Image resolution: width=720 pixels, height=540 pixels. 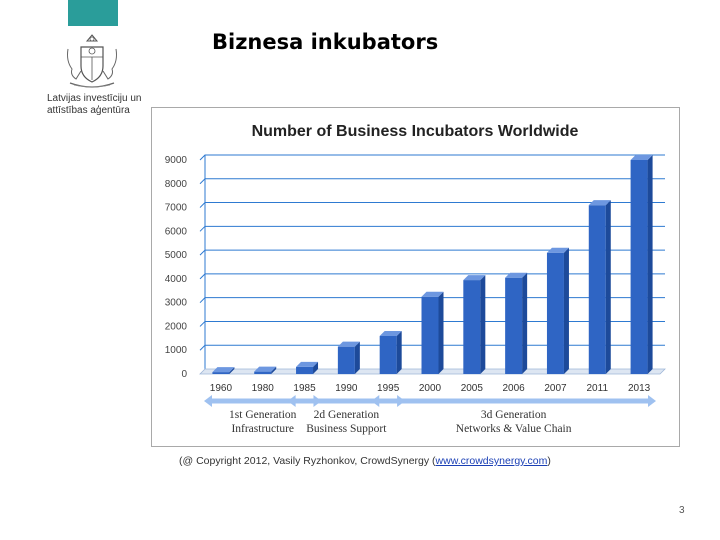 What do you see at coordinates (555, 388) in the screenshot?
I see `x-tick-label: 2007` at bounding box center [555, 388].